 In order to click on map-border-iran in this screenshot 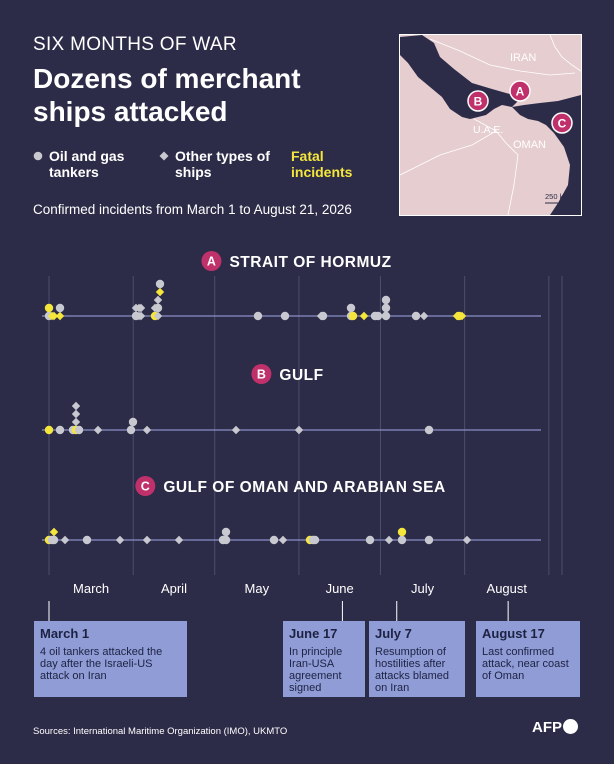, I will do `click(502, 57)`.